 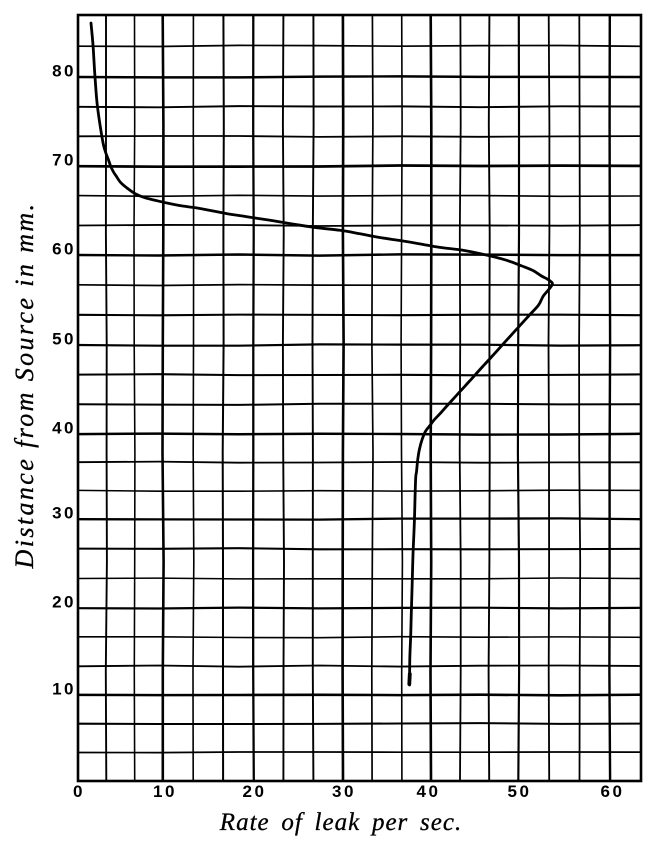 I want to click on svg-text: Distance from Source in mm., so click(x=24, y=386).